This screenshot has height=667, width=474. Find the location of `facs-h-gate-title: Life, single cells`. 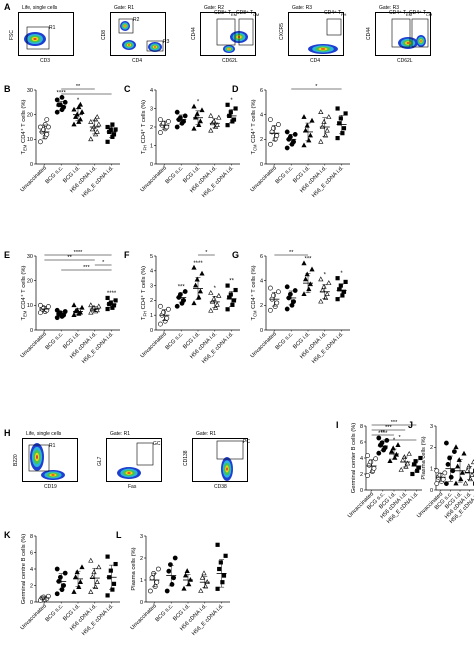

facs-h-gate-title: Life, single cells is located at coordinates (43, 434).